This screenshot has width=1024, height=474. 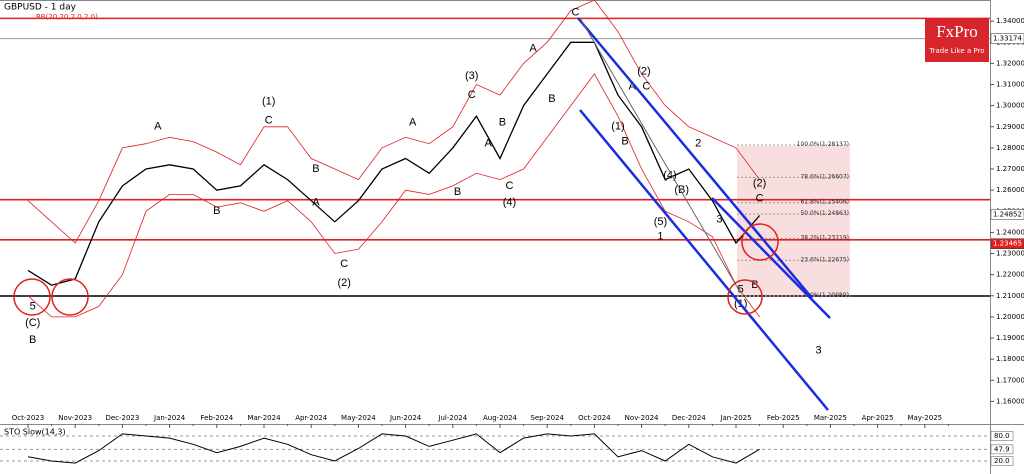 What do you see at coordinates (500, 418) in the screenshot?
I see `x-tick-label: Aug-2024` at bounding box center [500, 418].